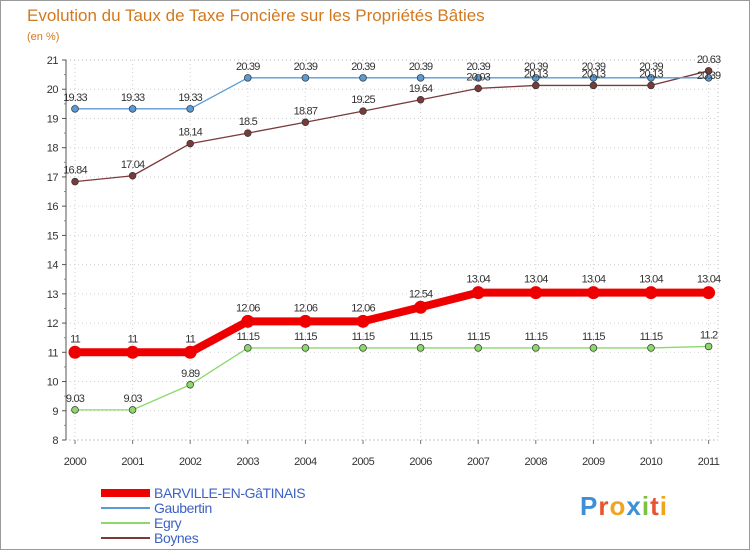 The image size is (750, 550). I want to click on y-tick-label: 14, so click(53, 266).